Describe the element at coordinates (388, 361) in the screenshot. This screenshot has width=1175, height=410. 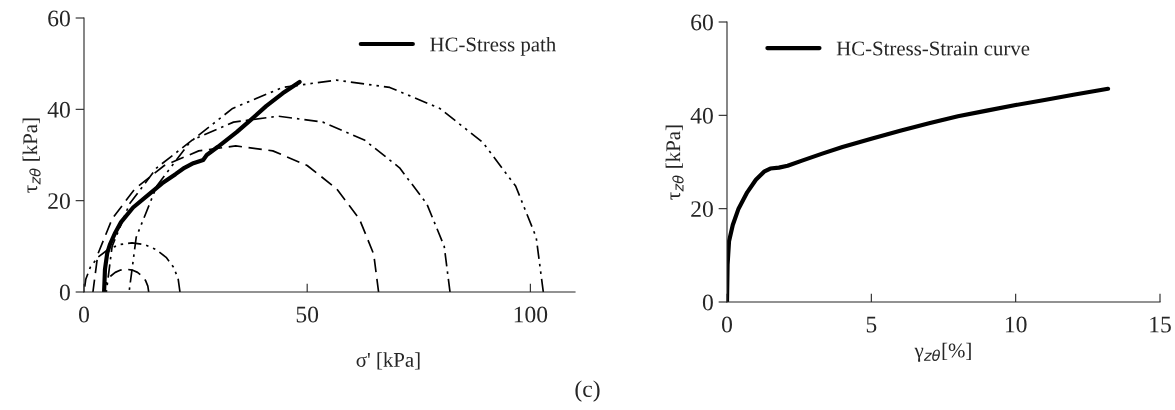
I see `x-axis-title: σ' [kPa]` at that location.